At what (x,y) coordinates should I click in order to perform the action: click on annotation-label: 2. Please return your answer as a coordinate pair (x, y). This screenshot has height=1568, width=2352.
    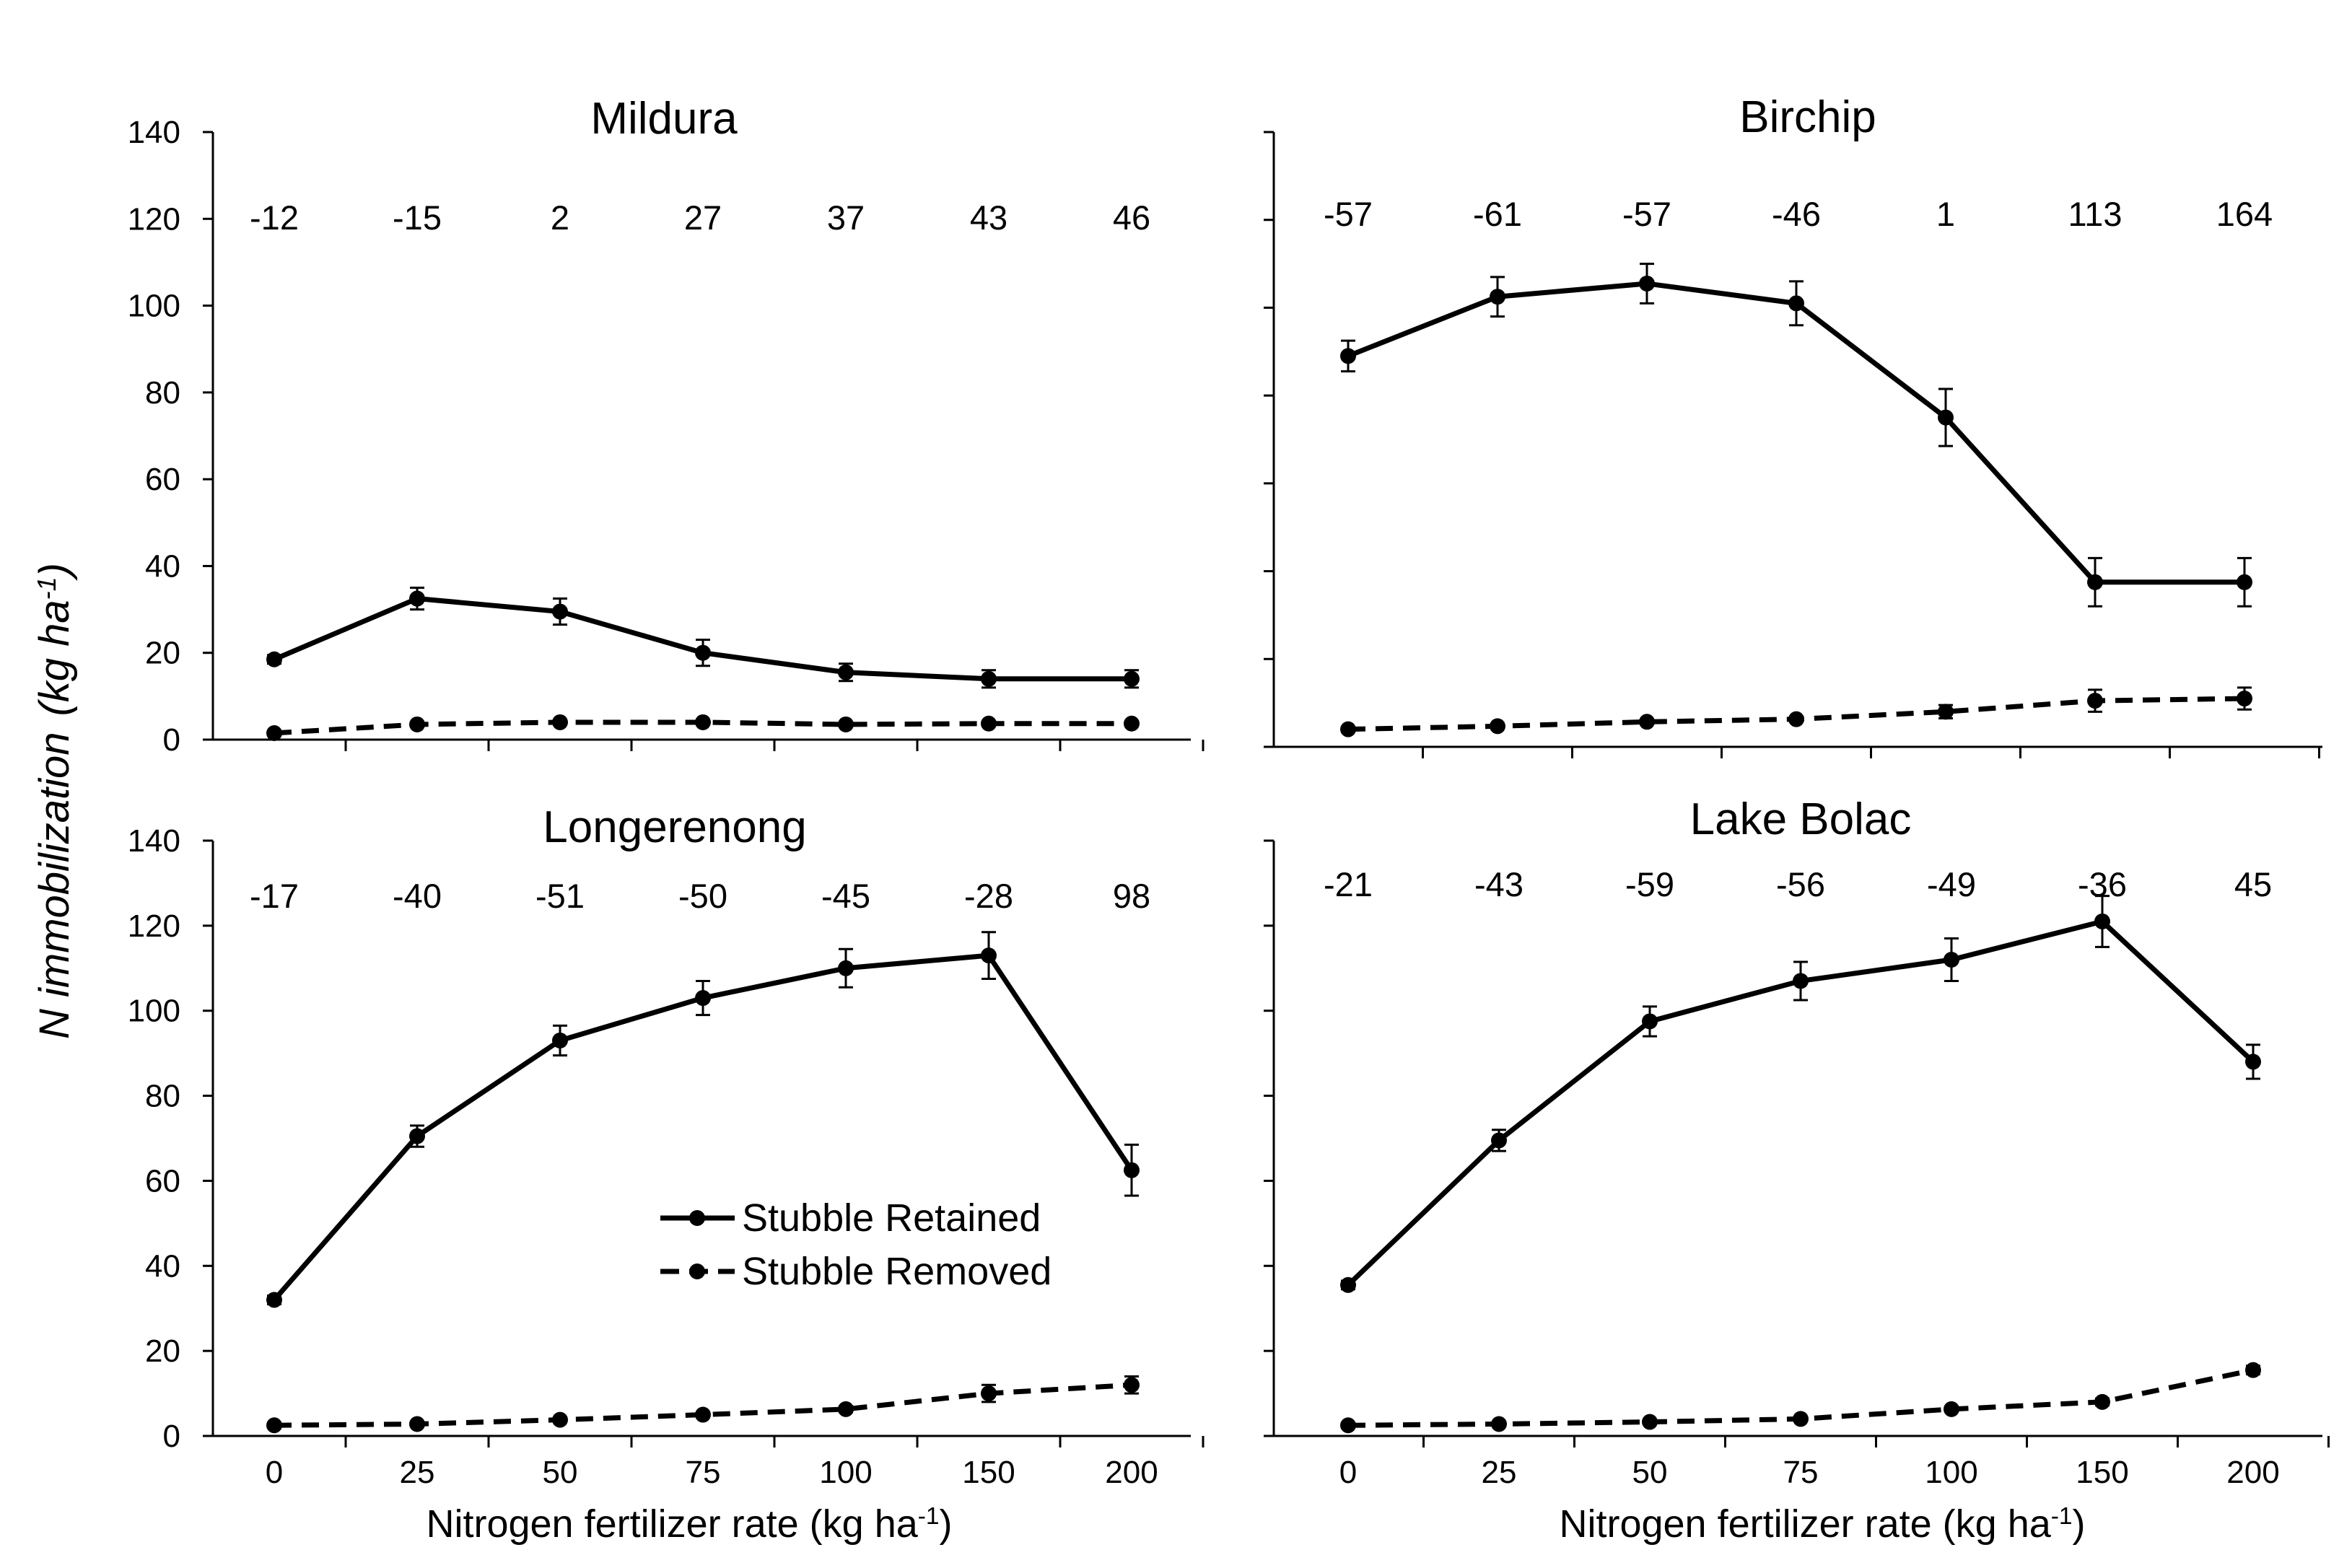
    Looking at the image, I should click on (560, 217).